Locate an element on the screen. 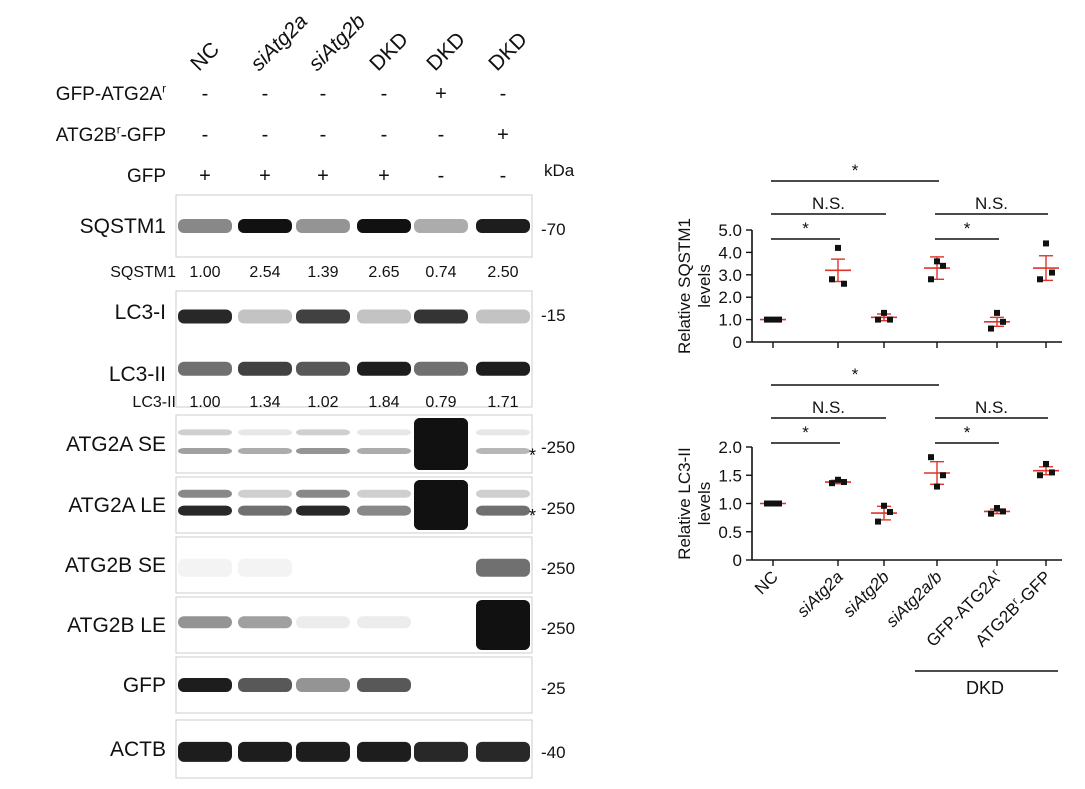 The height and width of the screenshot is (789, 1085). y-axis-label: Relative LC3-IIlevels is located at coordinates (694, 503).